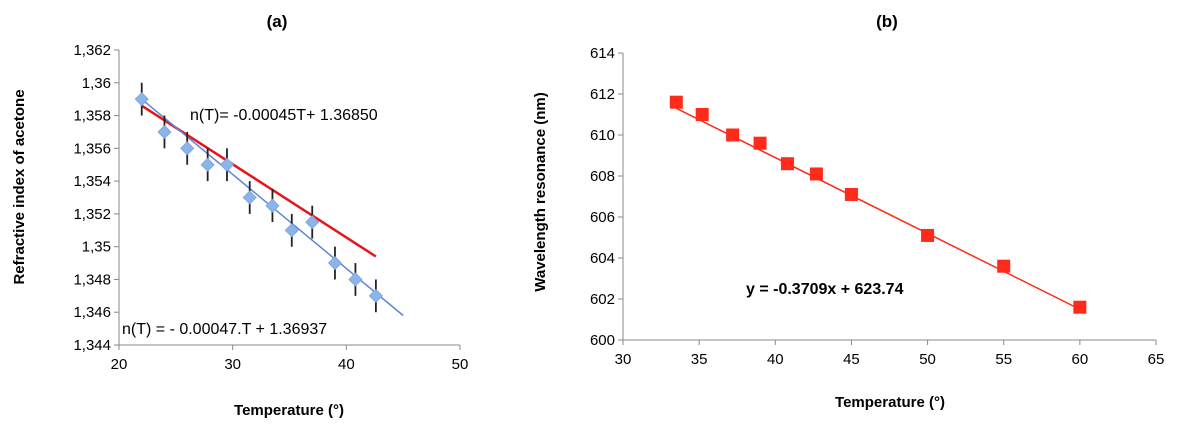 This screenshot has width=1177, height=426. I want to click on y-tick-label: 1,36, so click(96, 83).